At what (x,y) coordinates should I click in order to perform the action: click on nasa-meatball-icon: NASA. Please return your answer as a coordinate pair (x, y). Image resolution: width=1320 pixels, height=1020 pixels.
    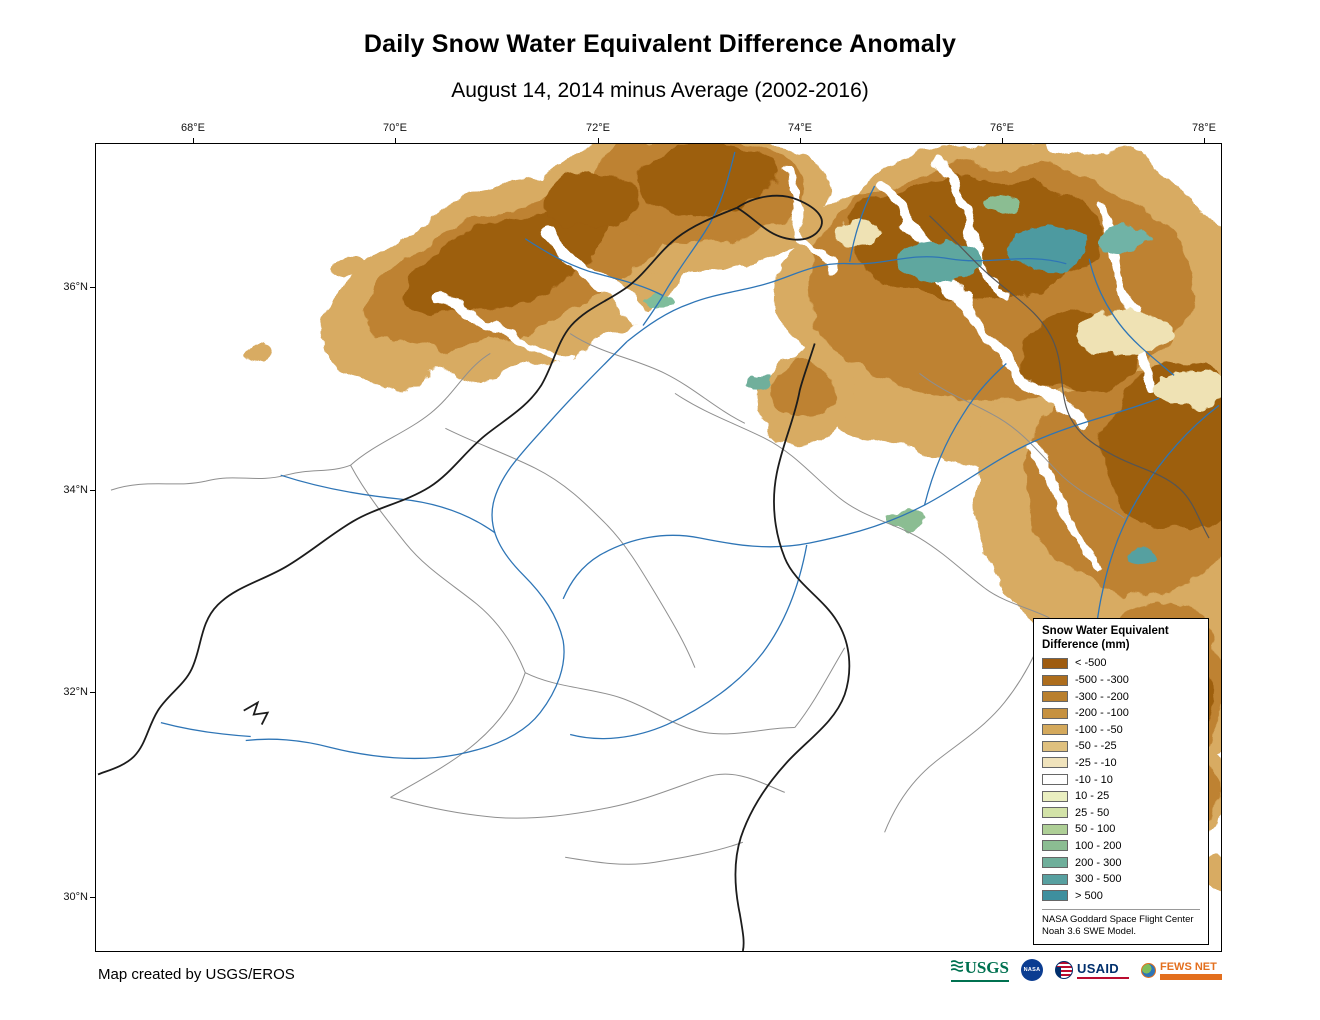
    Looking at the image, I should click on (1032, 970).